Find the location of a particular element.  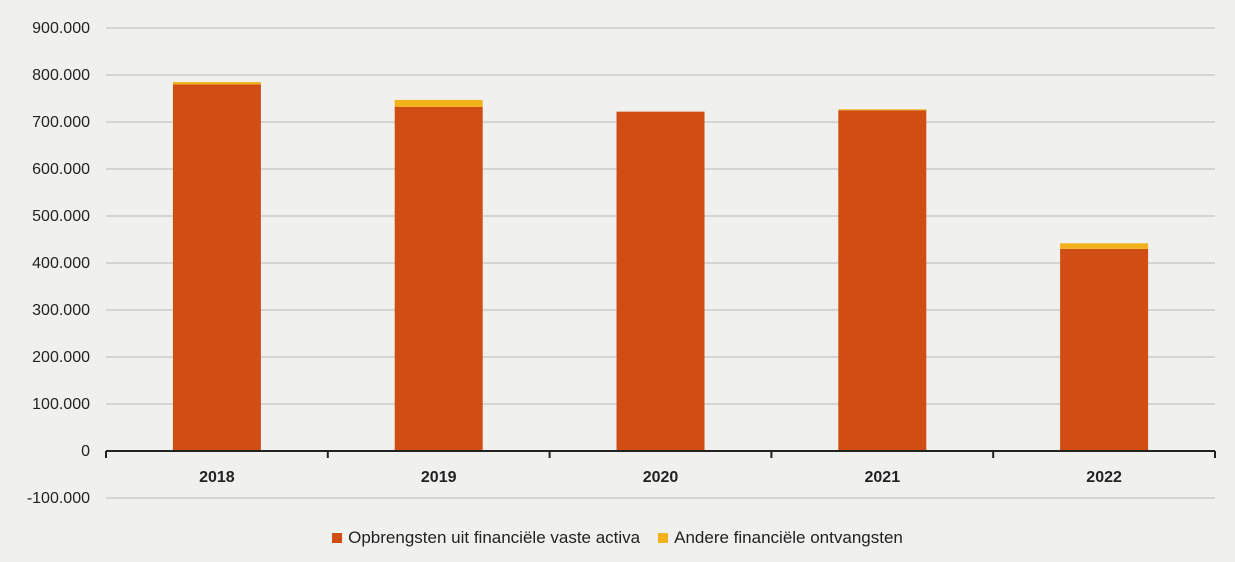

legend-item-andere: Andere financiële ontvangsten is located at coordinates (780, 538).